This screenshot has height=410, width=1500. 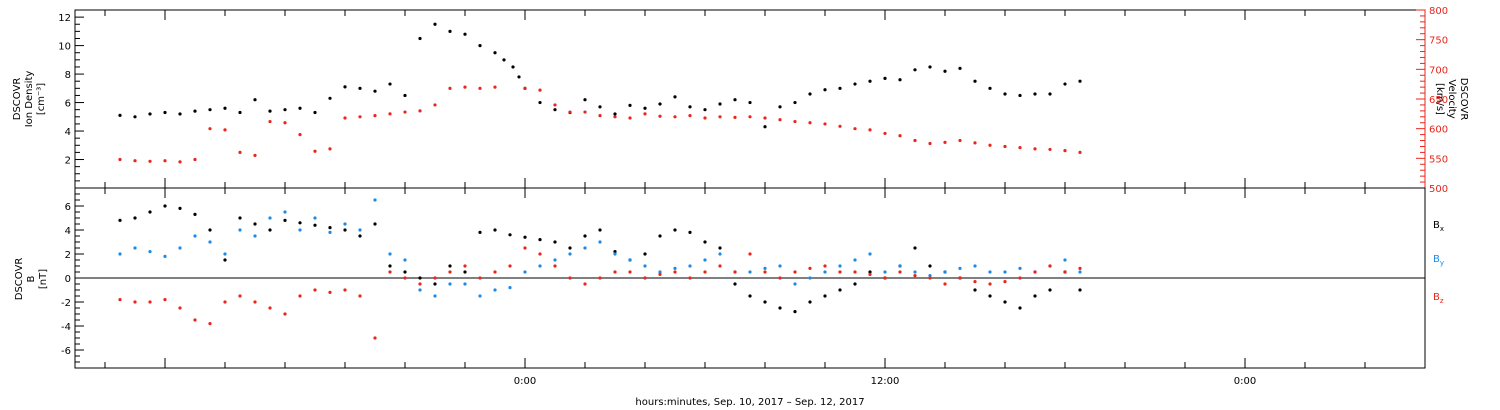 What do you see at coordinates (41, 99) in the screenshot?
I see `density-axis-title-line3: [cm⁻³]` at bounding box center [41, 99].